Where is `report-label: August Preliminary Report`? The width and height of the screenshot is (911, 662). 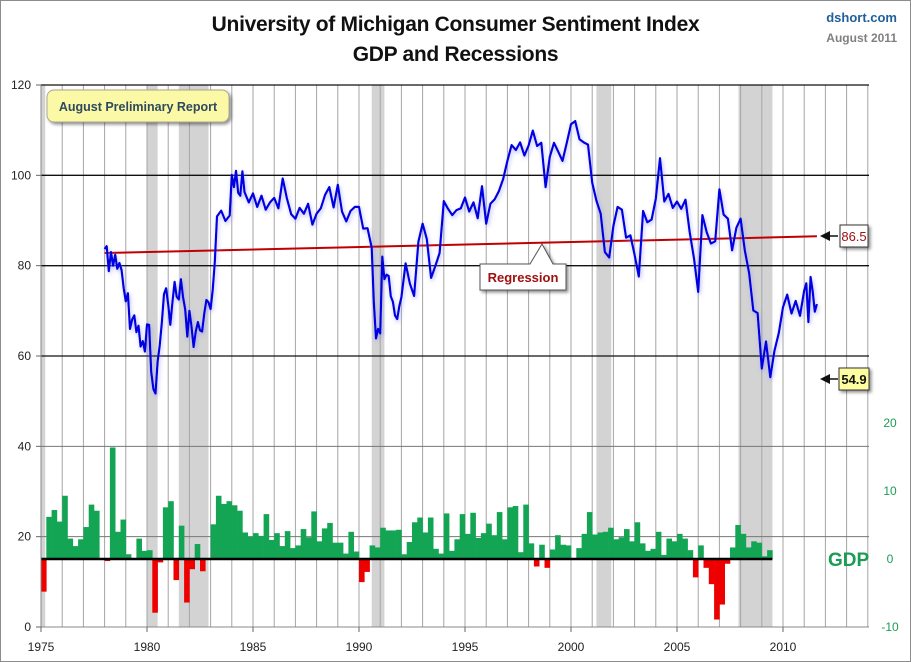
report-label: August Preliminary Report is located at coordinates (138, 107).